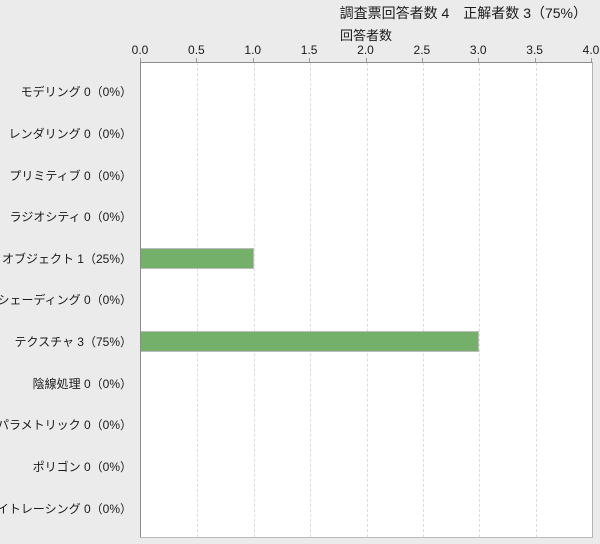  What do you see at coordinates (70, 217) in the screenshot?
I see `category-label: ラジオシティ 0（0%）` at bounding box center [70, 217].